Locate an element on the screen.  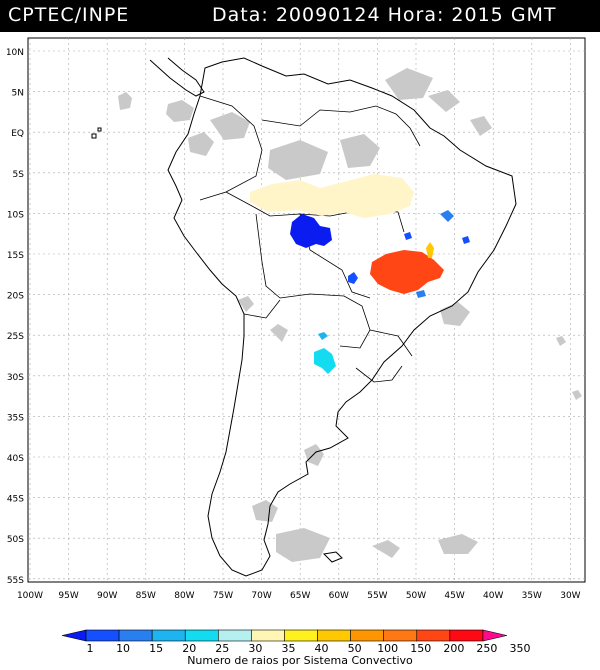
legend-tick-labels: 1 10 15 20 25 30 35 40 50 100 150 200 250 350 is located at coordinates (309, 648).